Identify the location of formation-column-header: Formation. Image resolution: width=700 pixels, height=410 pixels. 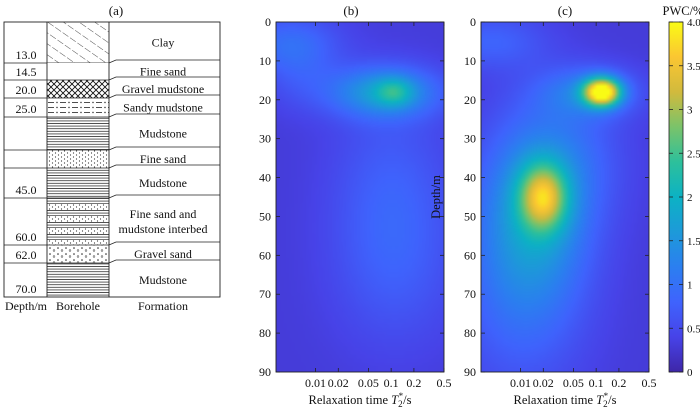
(163, 306).